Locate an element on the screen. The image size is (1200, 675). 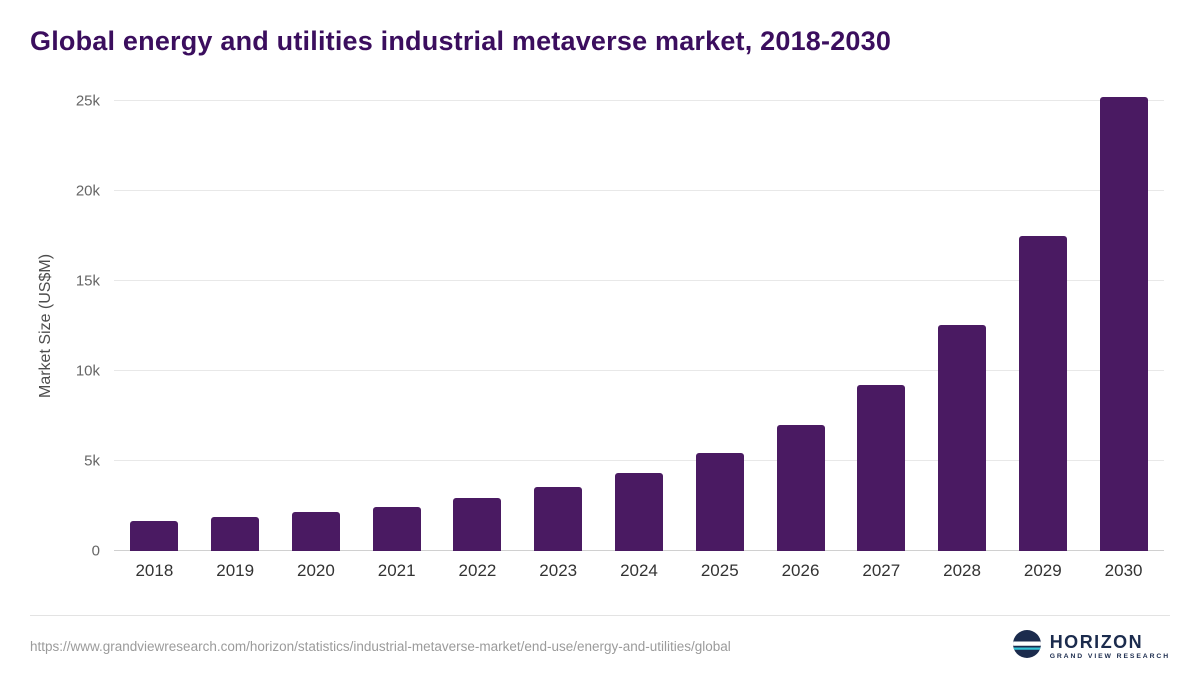
bar-2028 is located at coordinates (962, 438).